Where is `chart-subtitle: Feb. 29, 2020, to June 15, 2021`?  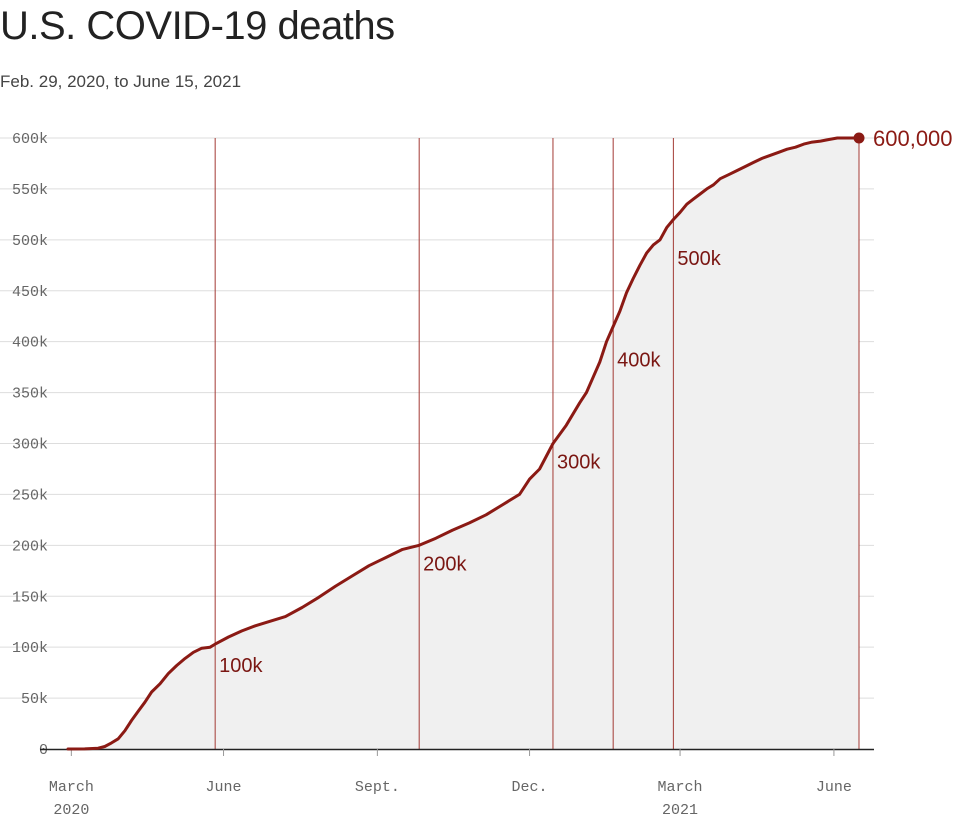
chart-subtitle: Feb. 29, 2020, to June 15, 2021 is located at coordinates (121, 81).